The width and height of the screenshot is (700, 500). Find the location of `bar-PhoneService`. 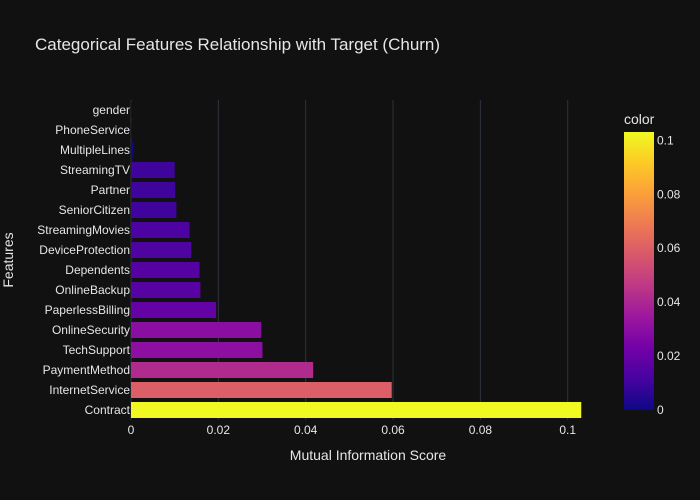

bar-PhoneService is located at coordinates (131, 130).